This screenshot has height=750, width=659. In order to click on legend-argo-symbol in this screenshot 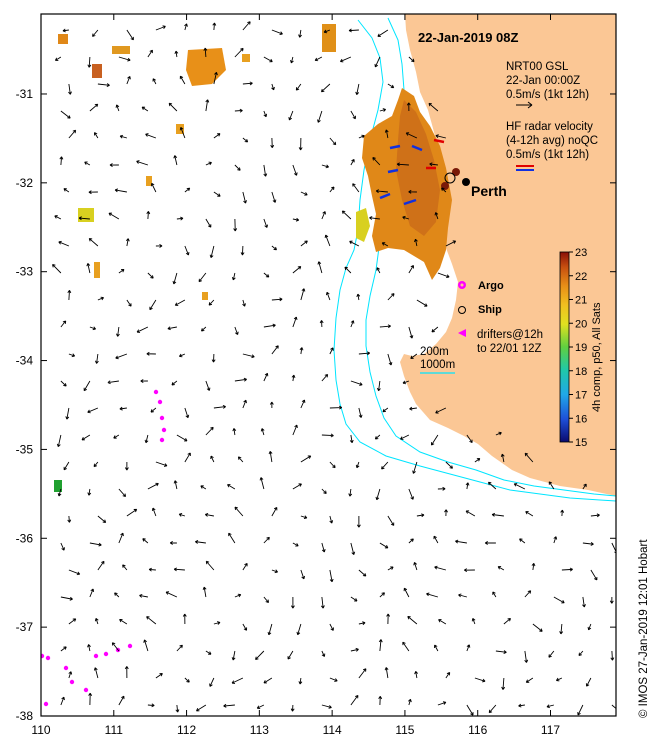, I will do `click(462, 285)`.